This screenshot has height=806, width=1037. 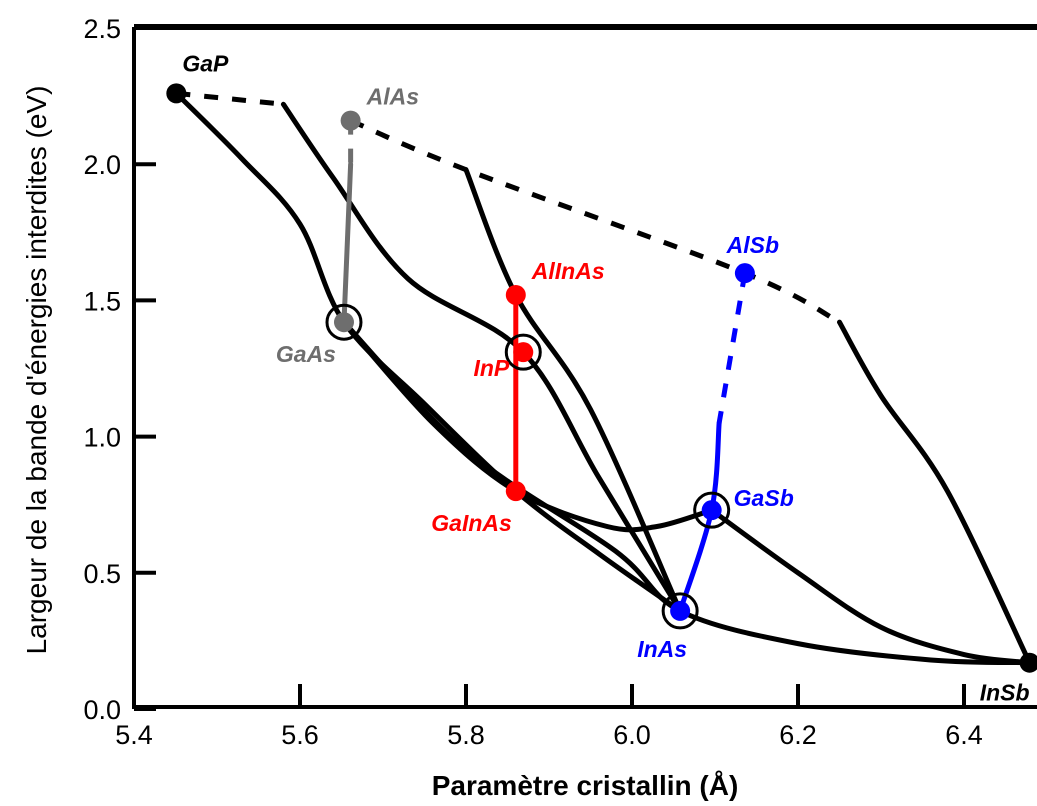 What do you see at coordinates (764, 498) in the screenshot?
I see `point-label-gasb: GaSb` at bounding box center [764, 498].